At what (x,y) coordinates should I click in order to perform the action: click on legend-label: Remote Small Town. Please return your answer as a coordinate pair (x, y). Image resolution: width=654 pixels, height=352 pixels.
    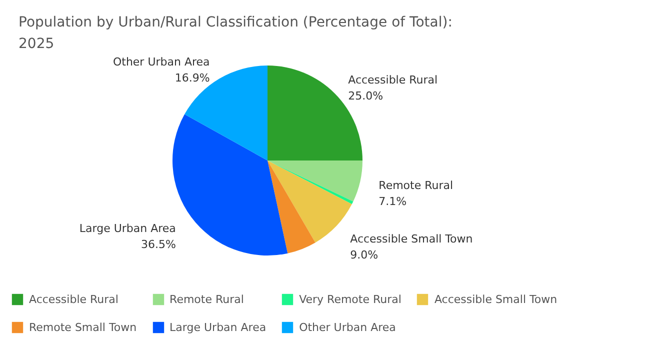
    Looking at the image, I should click on (83, 327).